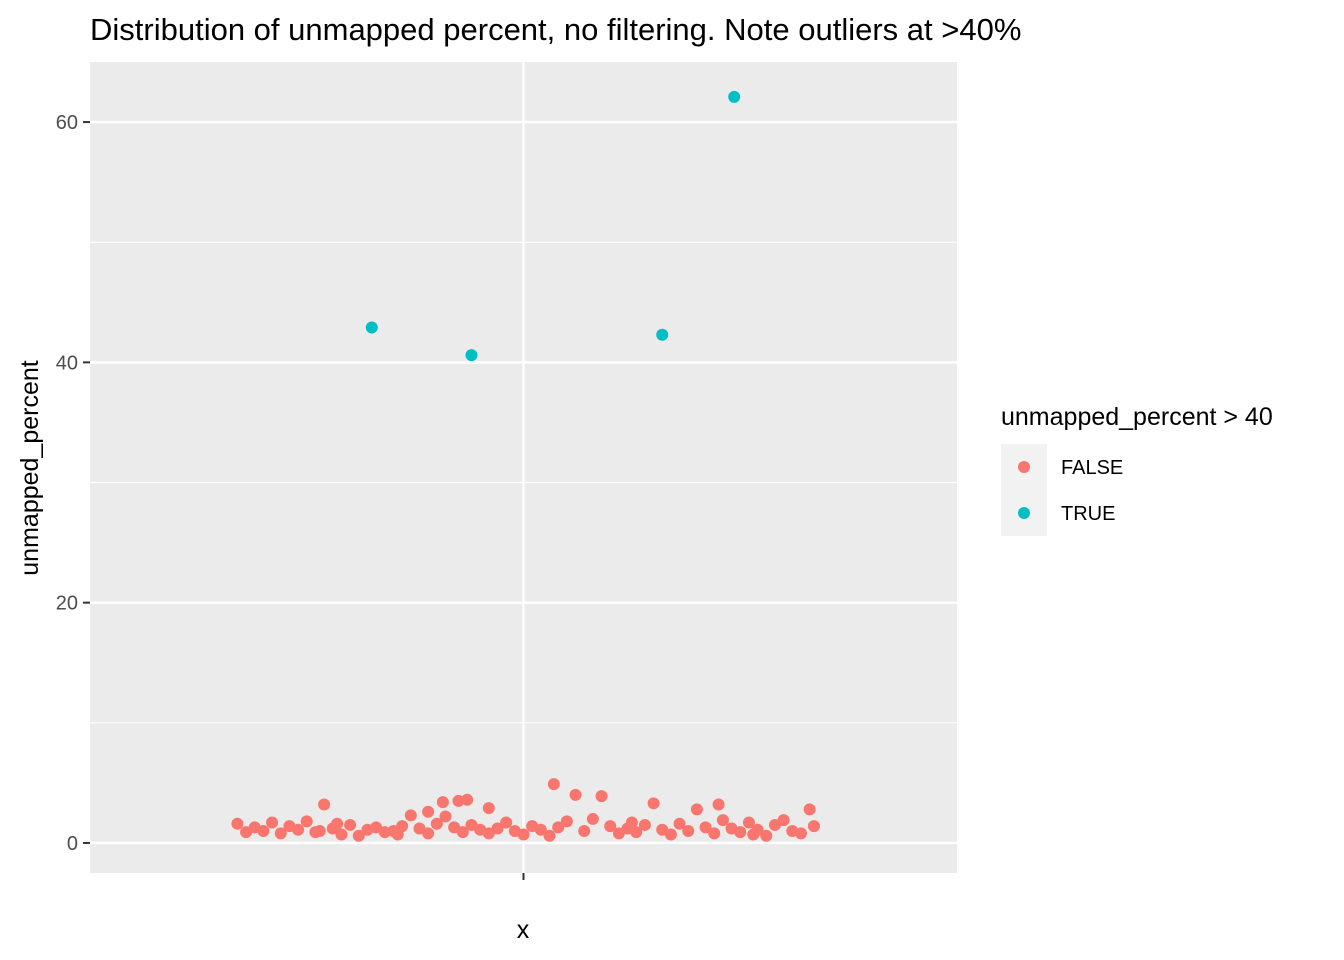 The width and height of the screenshot is (1344, 960). Describe the element at coordinates (67, 123) in the screenshot. I see `y-tick-label: 60` at that location.